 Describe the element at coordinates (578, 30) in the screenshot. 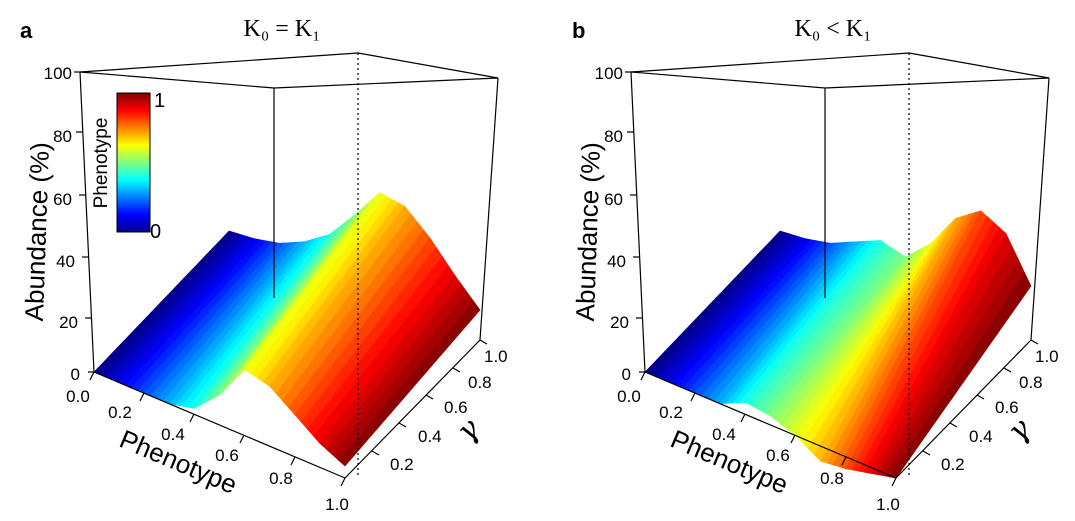

I see `panel-b-letter: b` at that location.